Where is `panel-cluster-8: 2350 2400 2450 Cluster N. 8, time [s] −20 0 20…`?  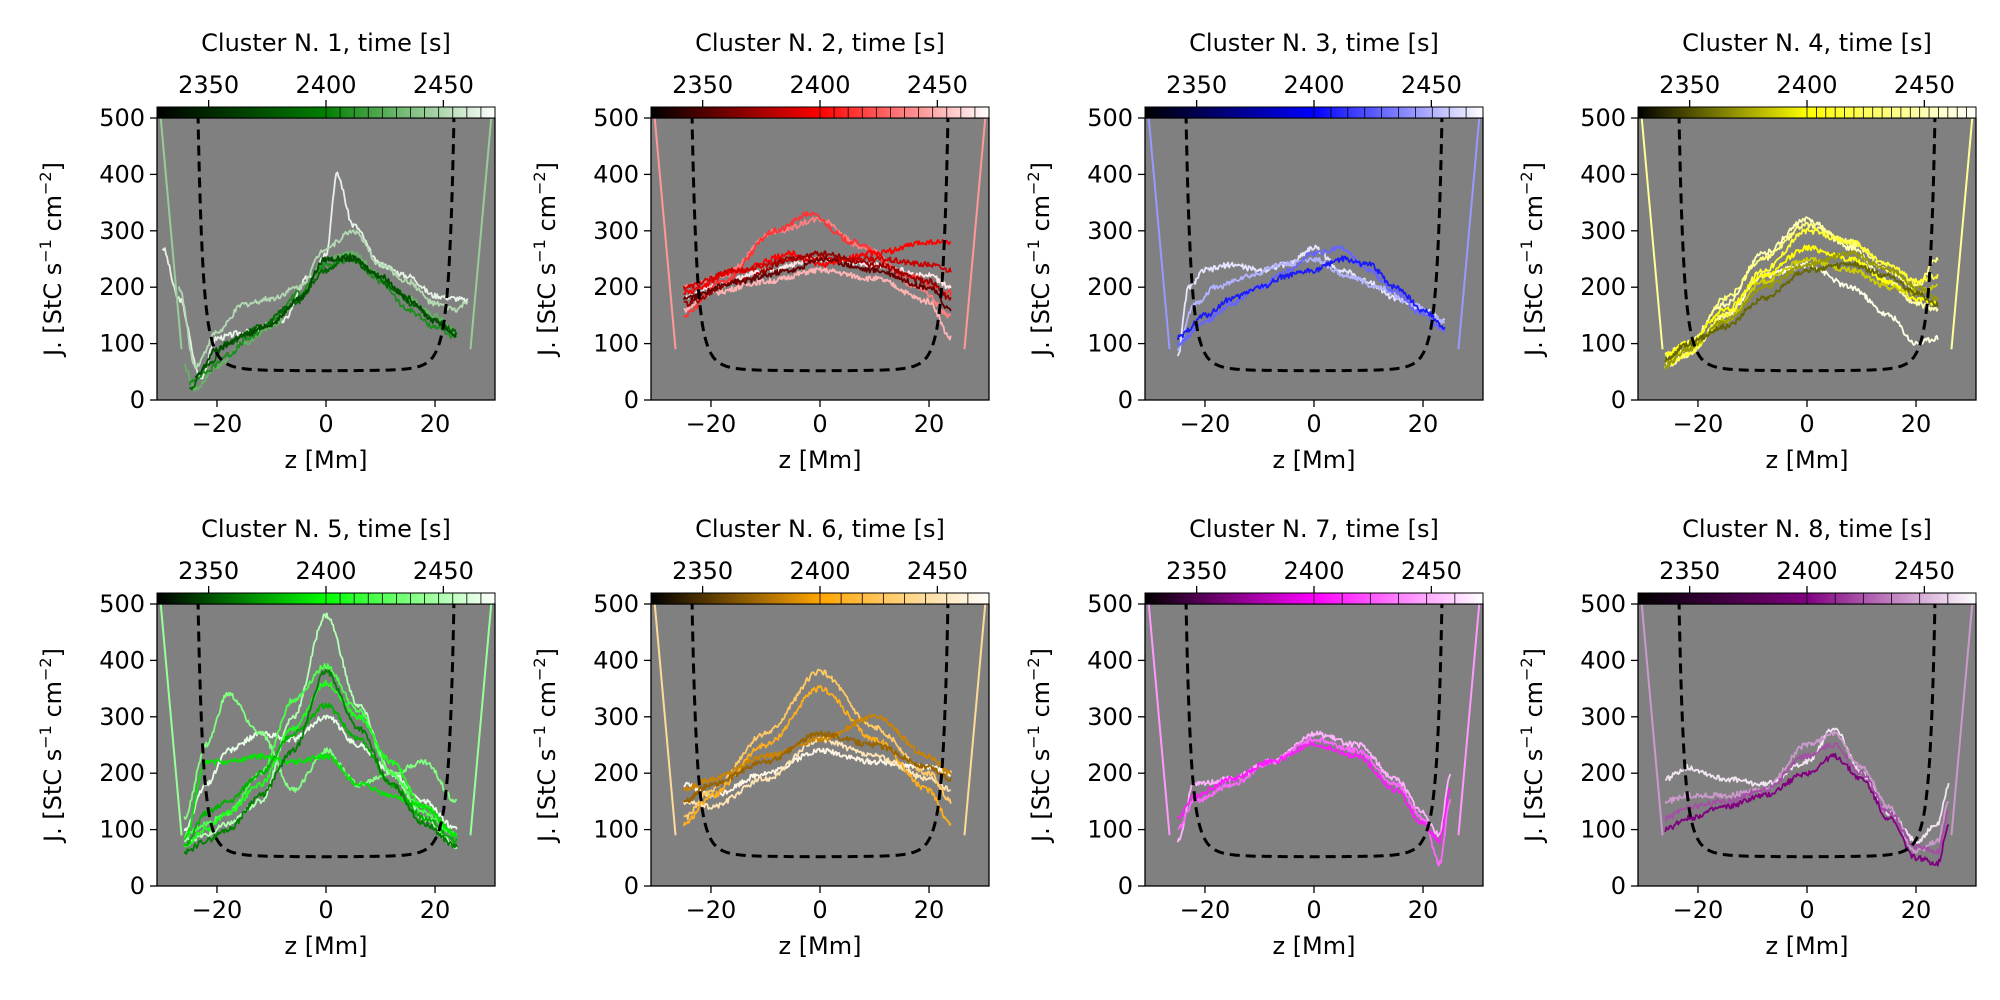
panel-cluster-8: 2350 2400 2450 Cluster N. 8, time [s] −20 0 20… is located at coordinates (1747, 737).